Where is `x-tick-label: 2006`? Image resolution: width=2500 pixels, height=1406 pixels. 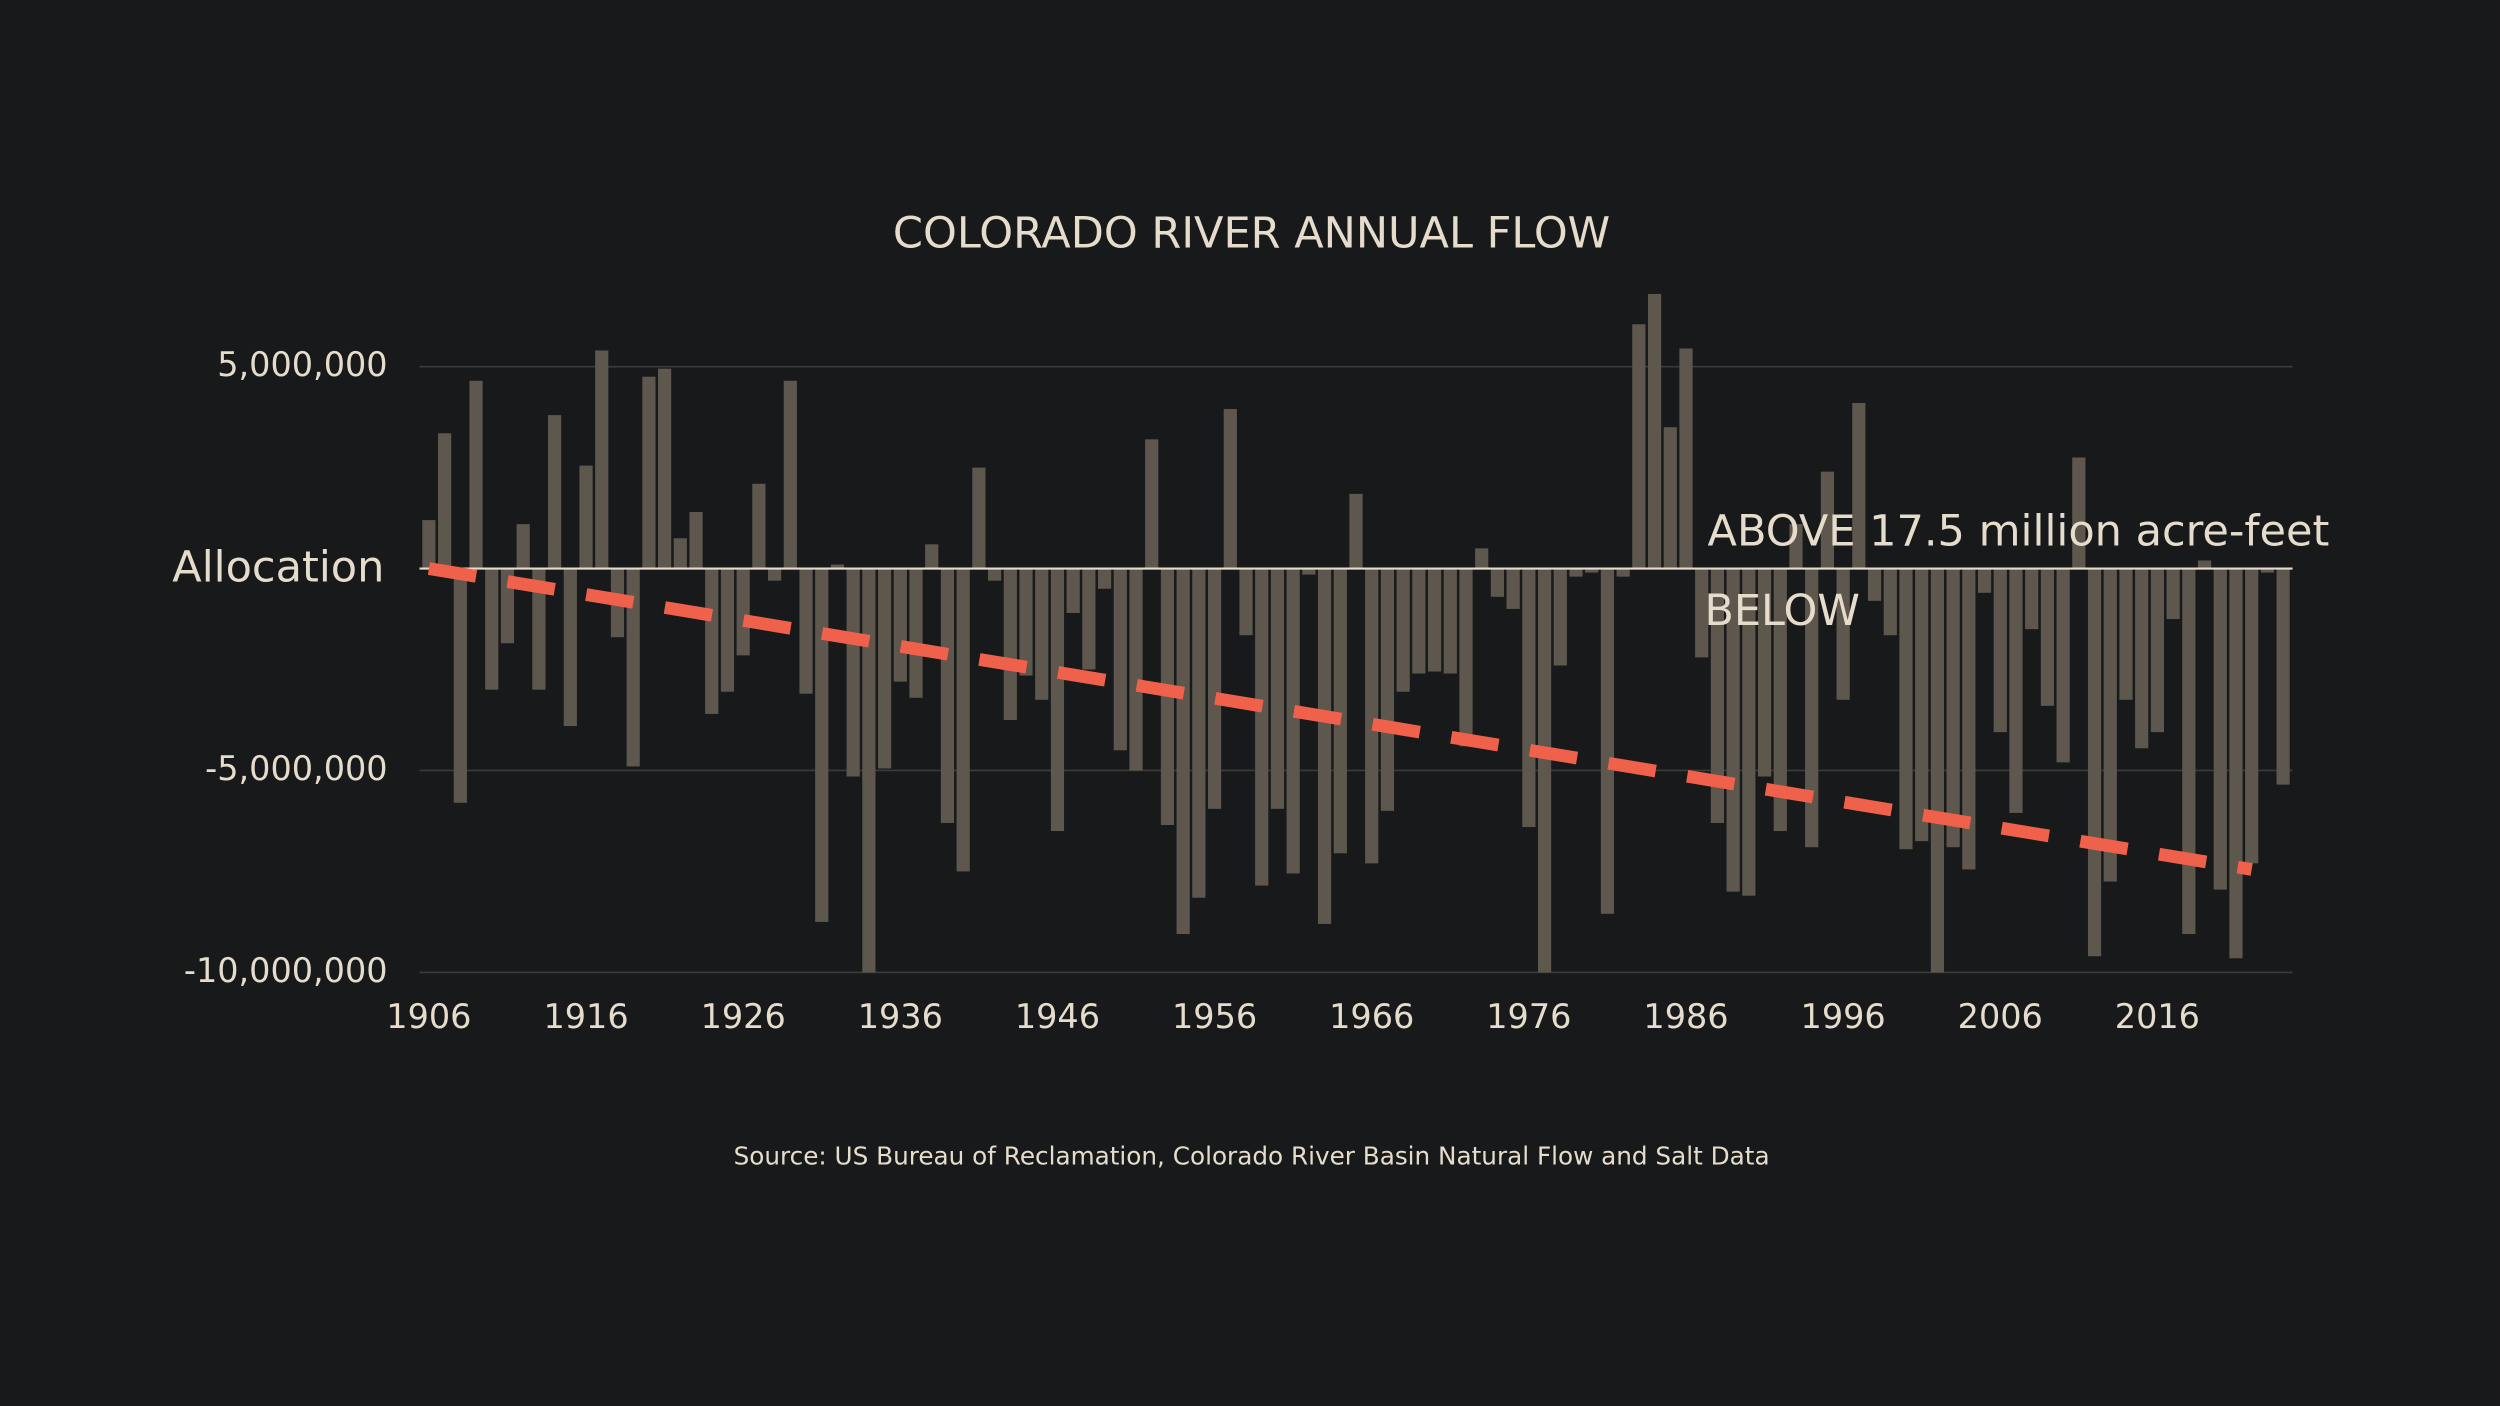 x-tick-label: 2006 is located at coordinates (2000, 1016).